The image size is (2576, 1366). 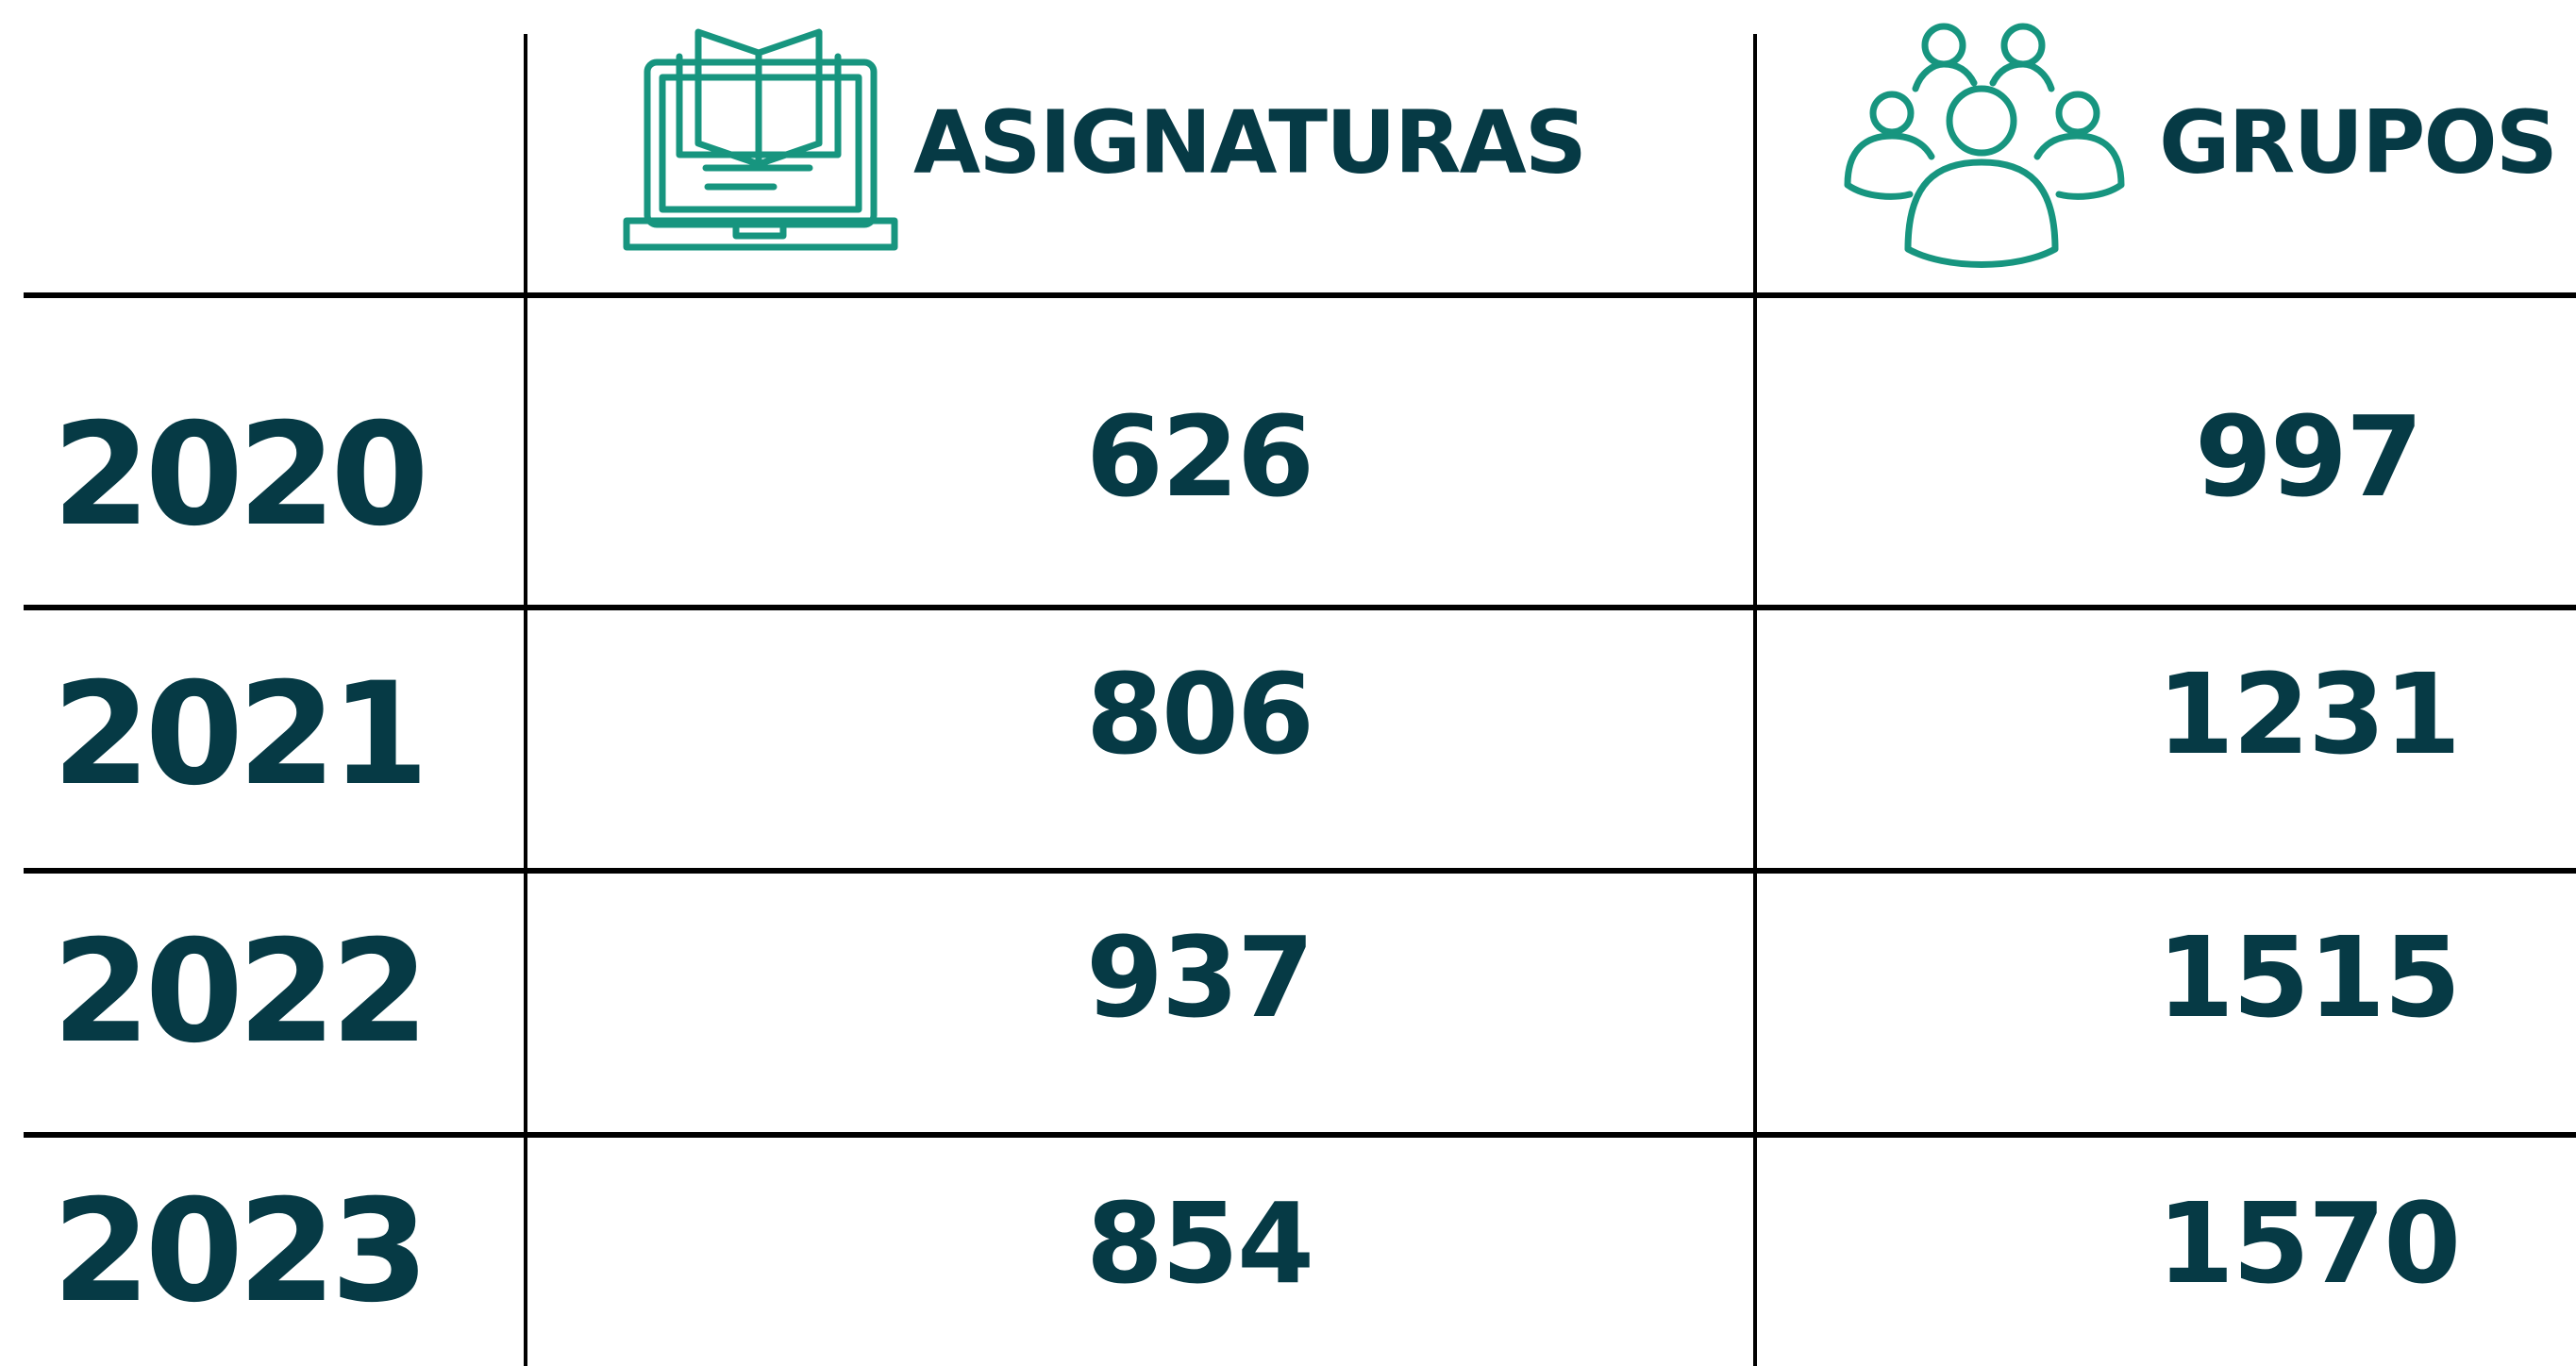 What do you see at coordinates (1984, 145) in the screenshot?
I see `group-icon` at bounding box center [1984, 145].